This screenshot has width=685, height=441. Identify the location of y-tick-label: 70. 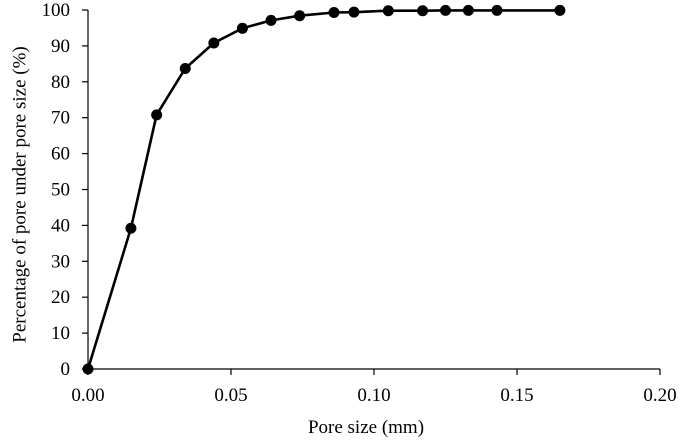
(60, 118).